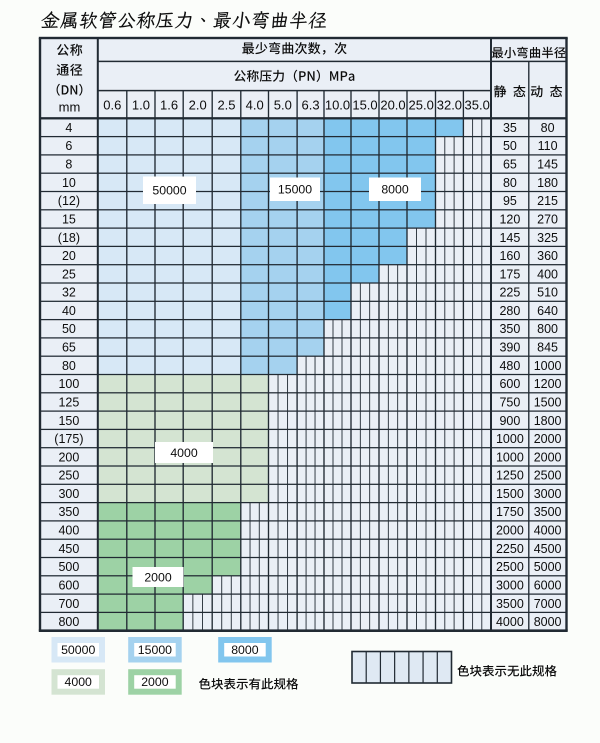 The width and height of the screenshot is (600, 743). I want to click on svg-text: (175), so click(68, 439).